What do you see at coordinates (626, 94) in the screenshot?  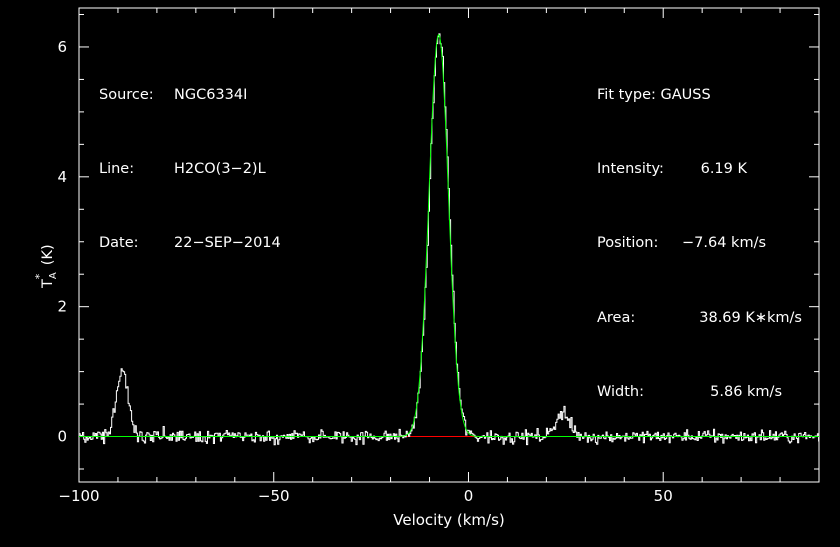 I see `fit-type-label: Fit type:` at bounding box center [626, 94].